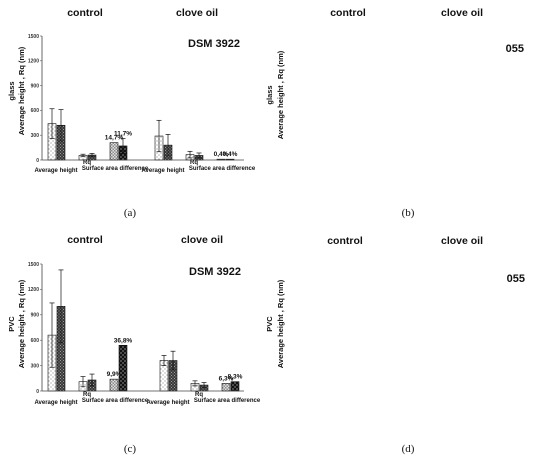 The height and width of the screenshot is (464, 550). I want to click on bars: 9,9% 36,8% 6,3%8,3%, so click(145, 330).